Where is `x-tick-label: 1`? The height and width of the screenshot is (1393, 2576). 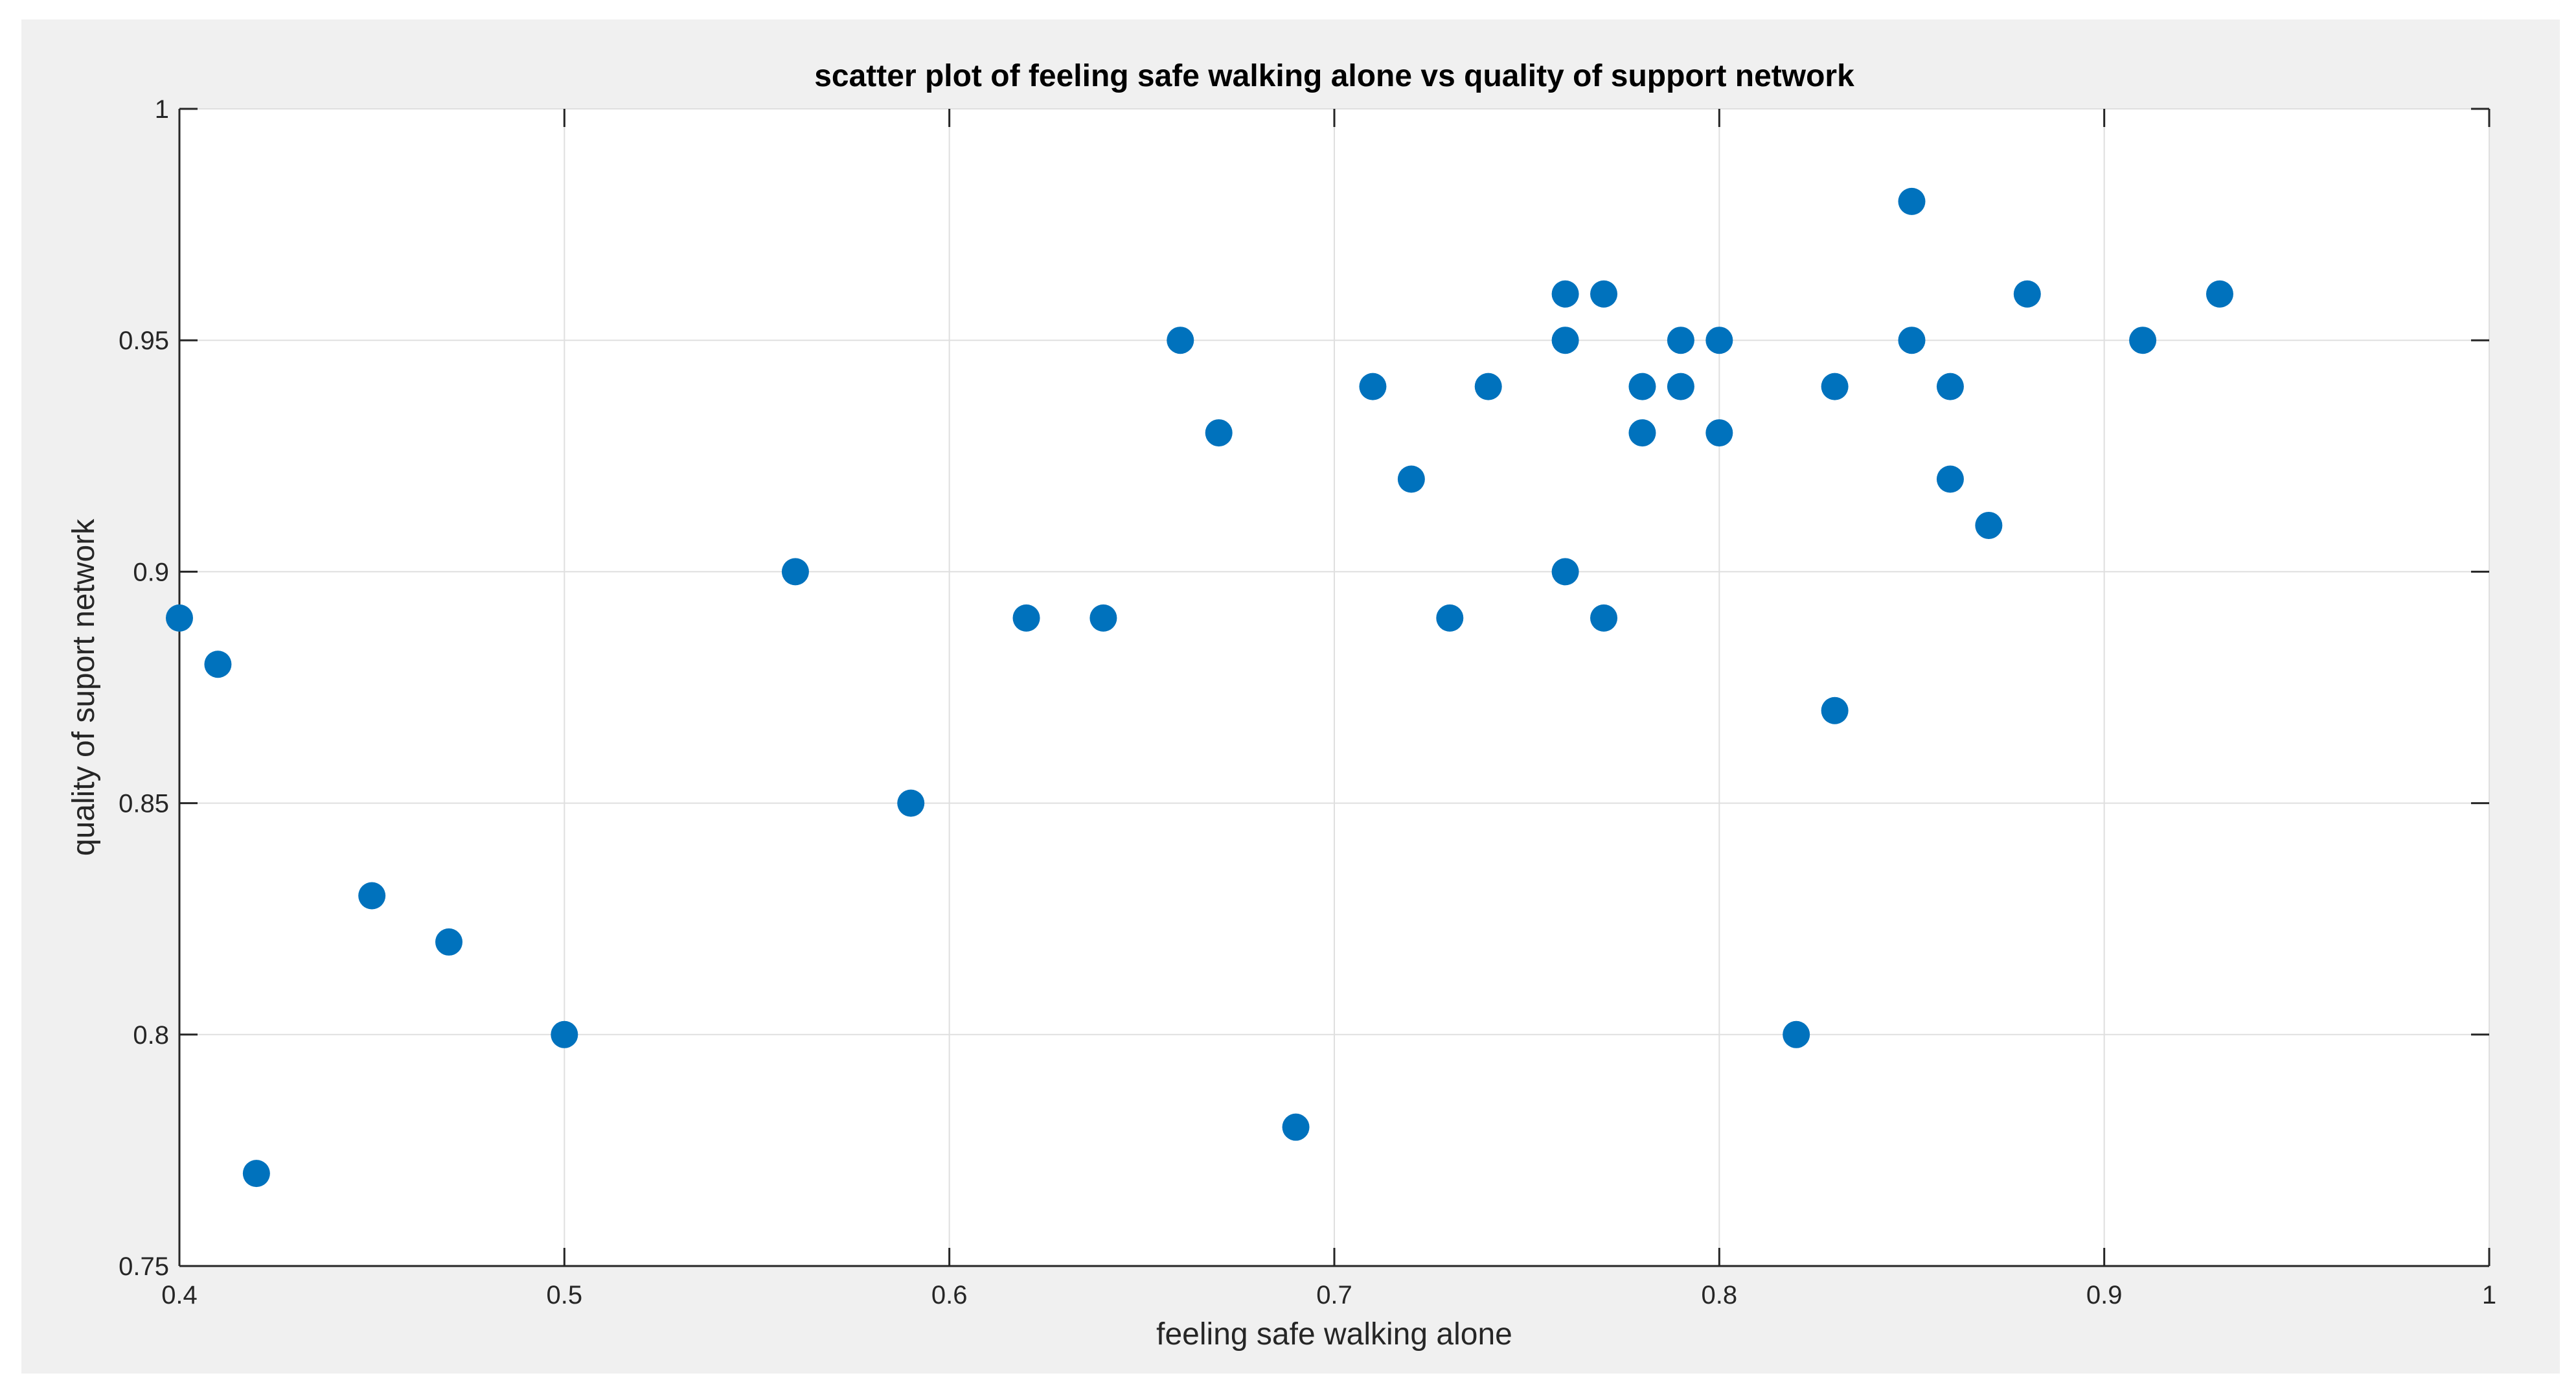
x-tick-label: 1 is located at coordinates (2489, 1295).